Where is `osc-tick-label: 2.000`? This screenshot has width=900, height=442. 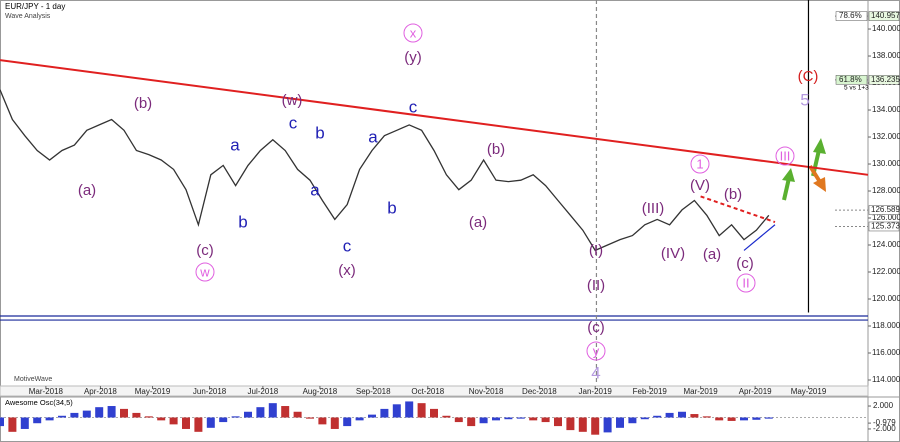
osc-tick-label: 2.000 is located at coordinates (883, 405).